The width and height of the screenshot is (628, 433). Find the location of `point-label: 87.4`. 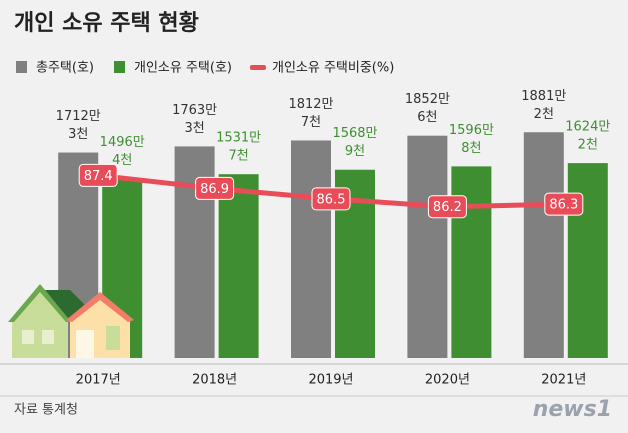

point-label: 87.4 is located at coordinates (98, 176).